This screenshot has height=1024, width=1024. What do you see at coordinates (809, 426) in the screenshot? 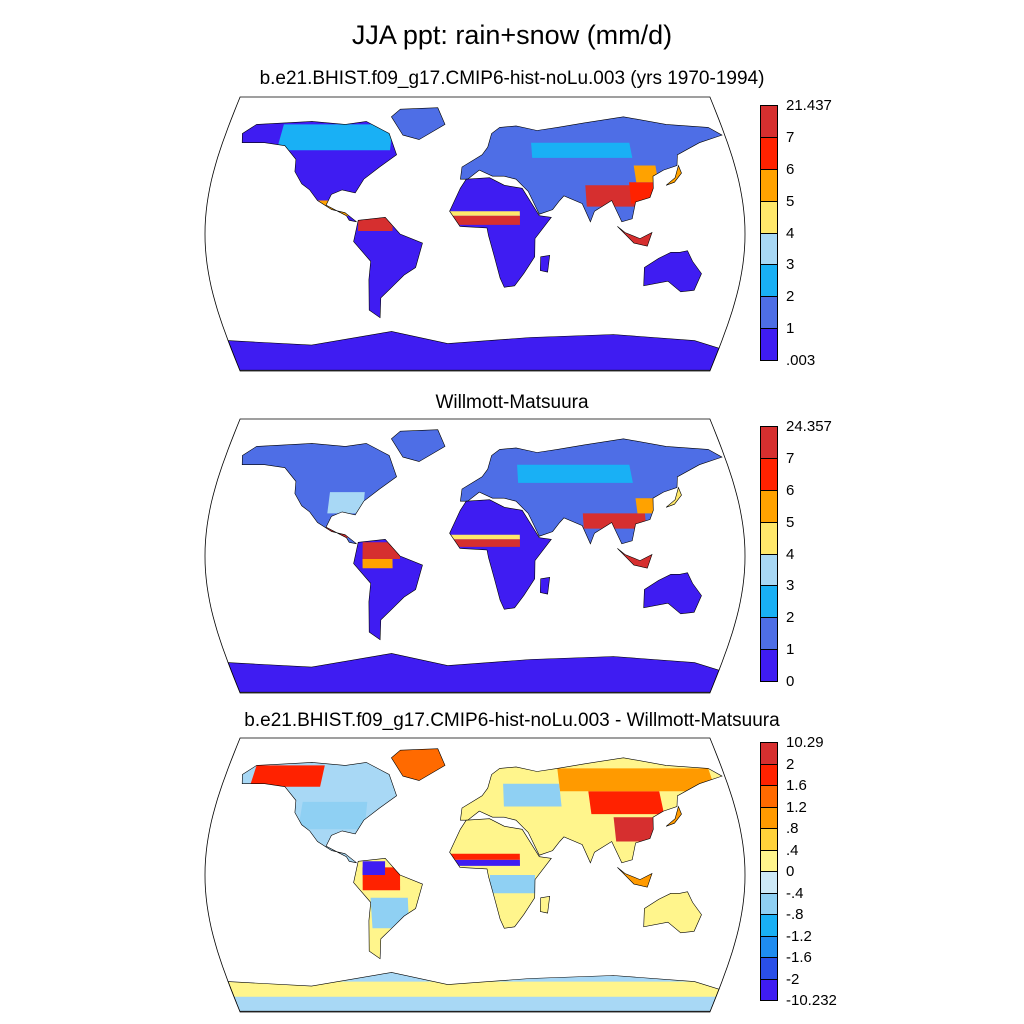
I see `colorbar-label: 24.357` at bounding box center [809, 426].